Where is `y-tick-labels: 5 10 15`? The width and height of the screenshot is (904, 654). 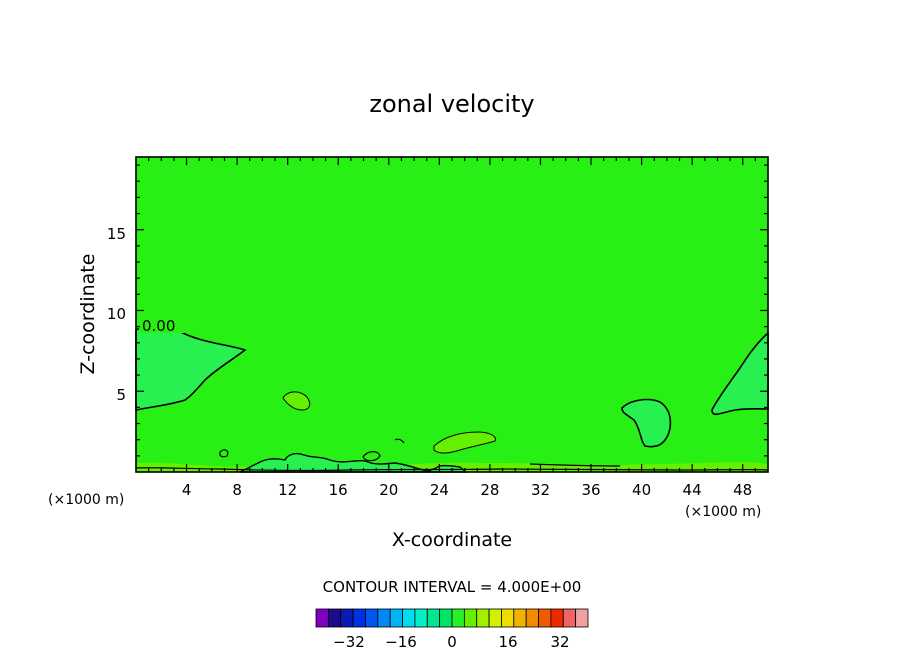
y-tick-labels: 5 10 15 is located at coordinates (116, 314).